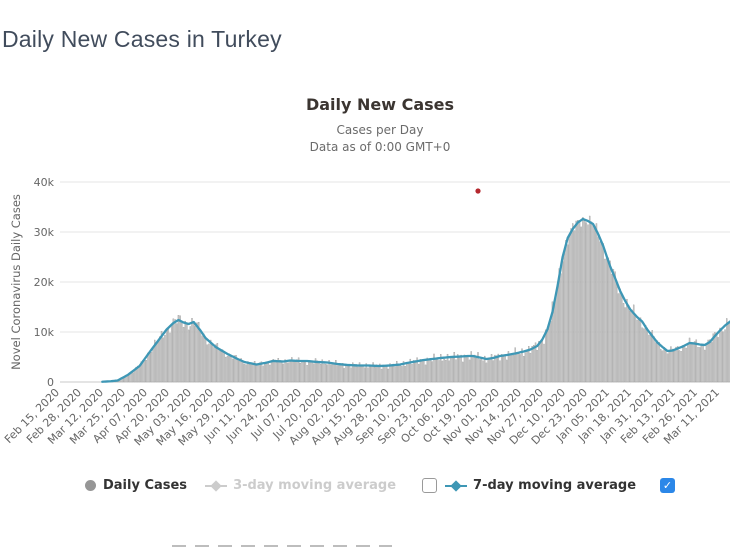 Image resolution: width=730 pixels, height=547 pixels. I want to click on daily-cases-marker-icon, so click(90, 485).